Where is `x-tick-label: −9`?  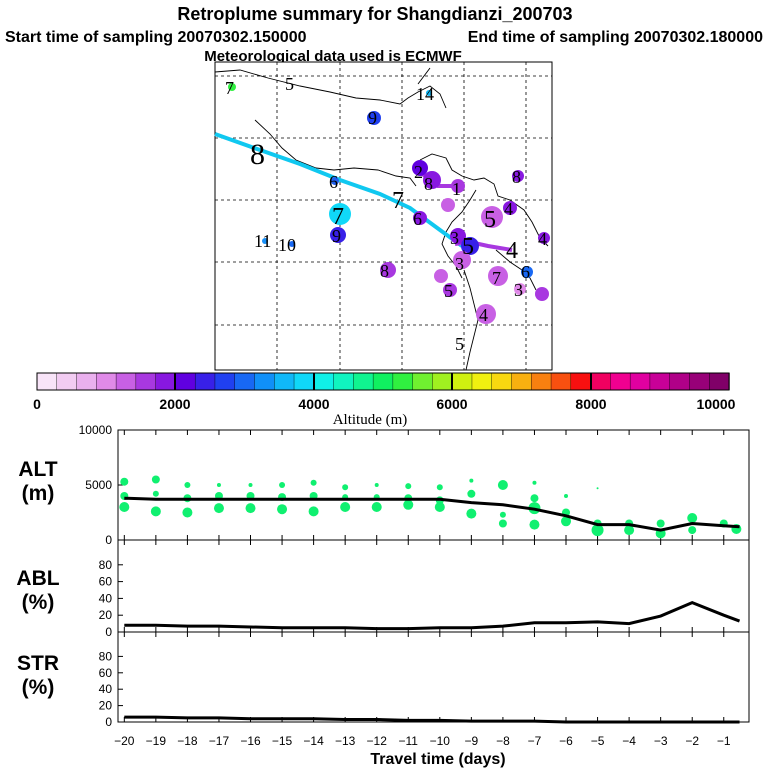
x-tick-label: −9 is located at coordinates (472, 741).